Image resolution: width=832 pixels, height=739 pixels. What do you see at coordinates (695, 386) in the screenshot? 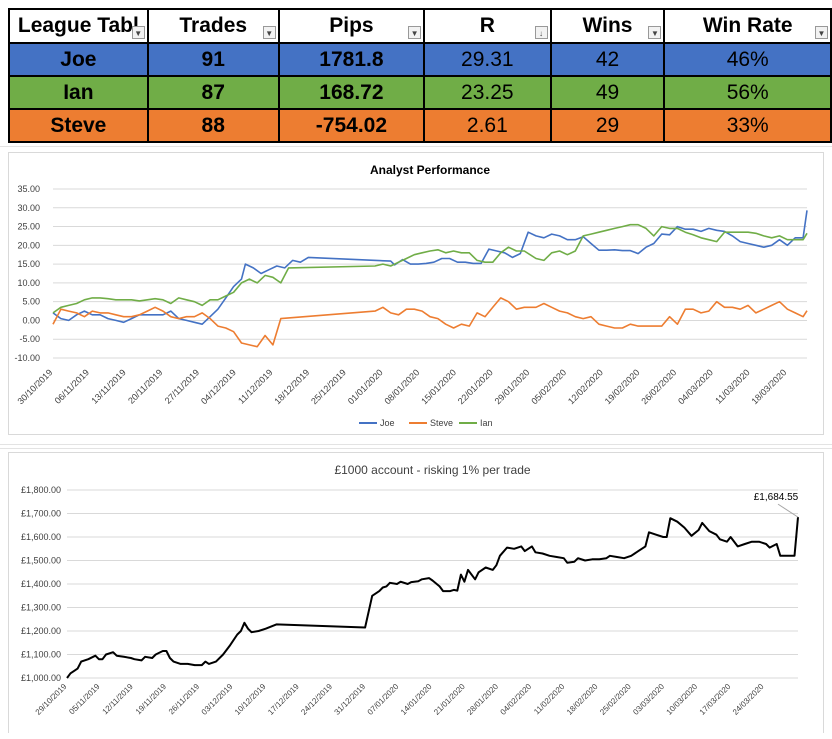
I see `x-tick-label: 04/03/2020` at bounding box center [695, 386].